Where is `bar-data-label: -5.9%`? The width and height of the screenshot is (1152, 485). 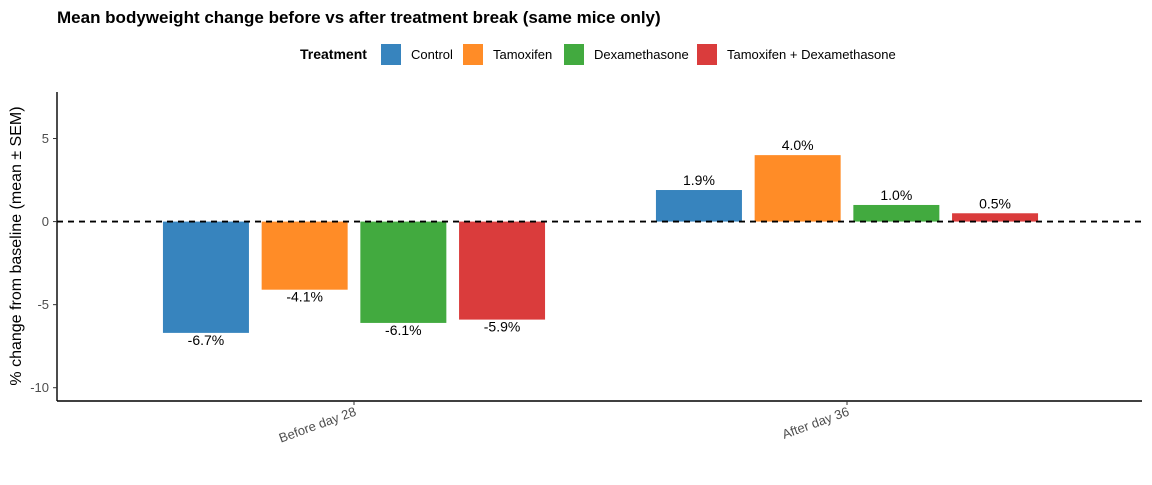 bar-data-label: -5.9% is located at coordinates (502, 327).